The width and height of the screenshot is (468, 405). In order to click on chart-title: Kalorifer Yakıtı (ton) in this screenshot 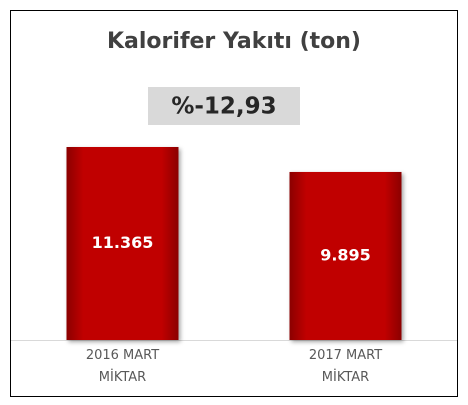, I will do `click(234, 41)`.